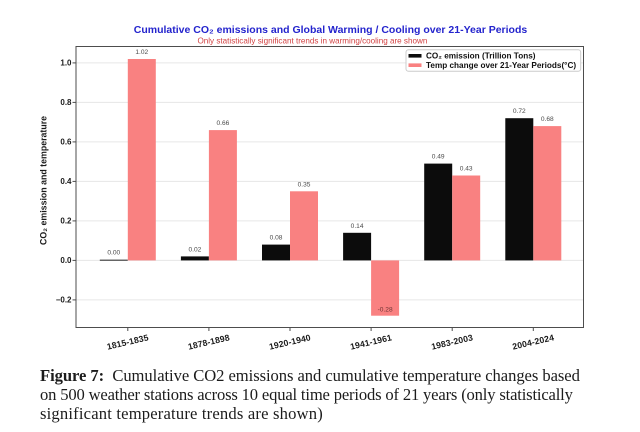 The height and width of the screenshot is (432, 640). What do you see at coordinates (113, 253) in the screenshot?
I see `svg-text: 0.00` at bounding box center [113, 253].